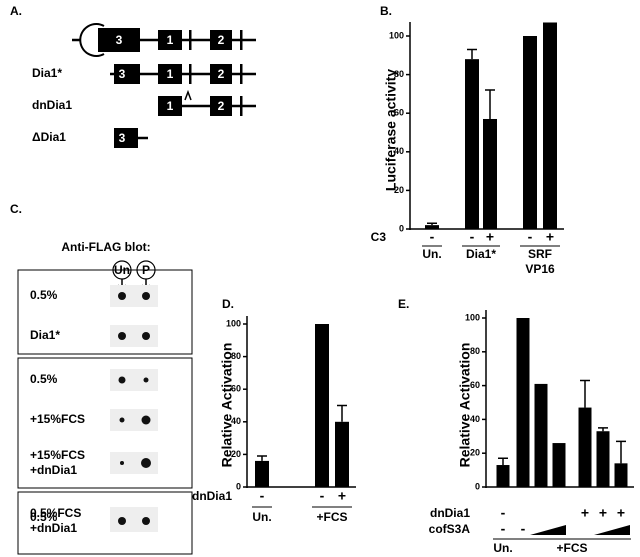  Describe the element at coordinates (221, 74) in the screenshot. I see `exon-label: 2` at that location.